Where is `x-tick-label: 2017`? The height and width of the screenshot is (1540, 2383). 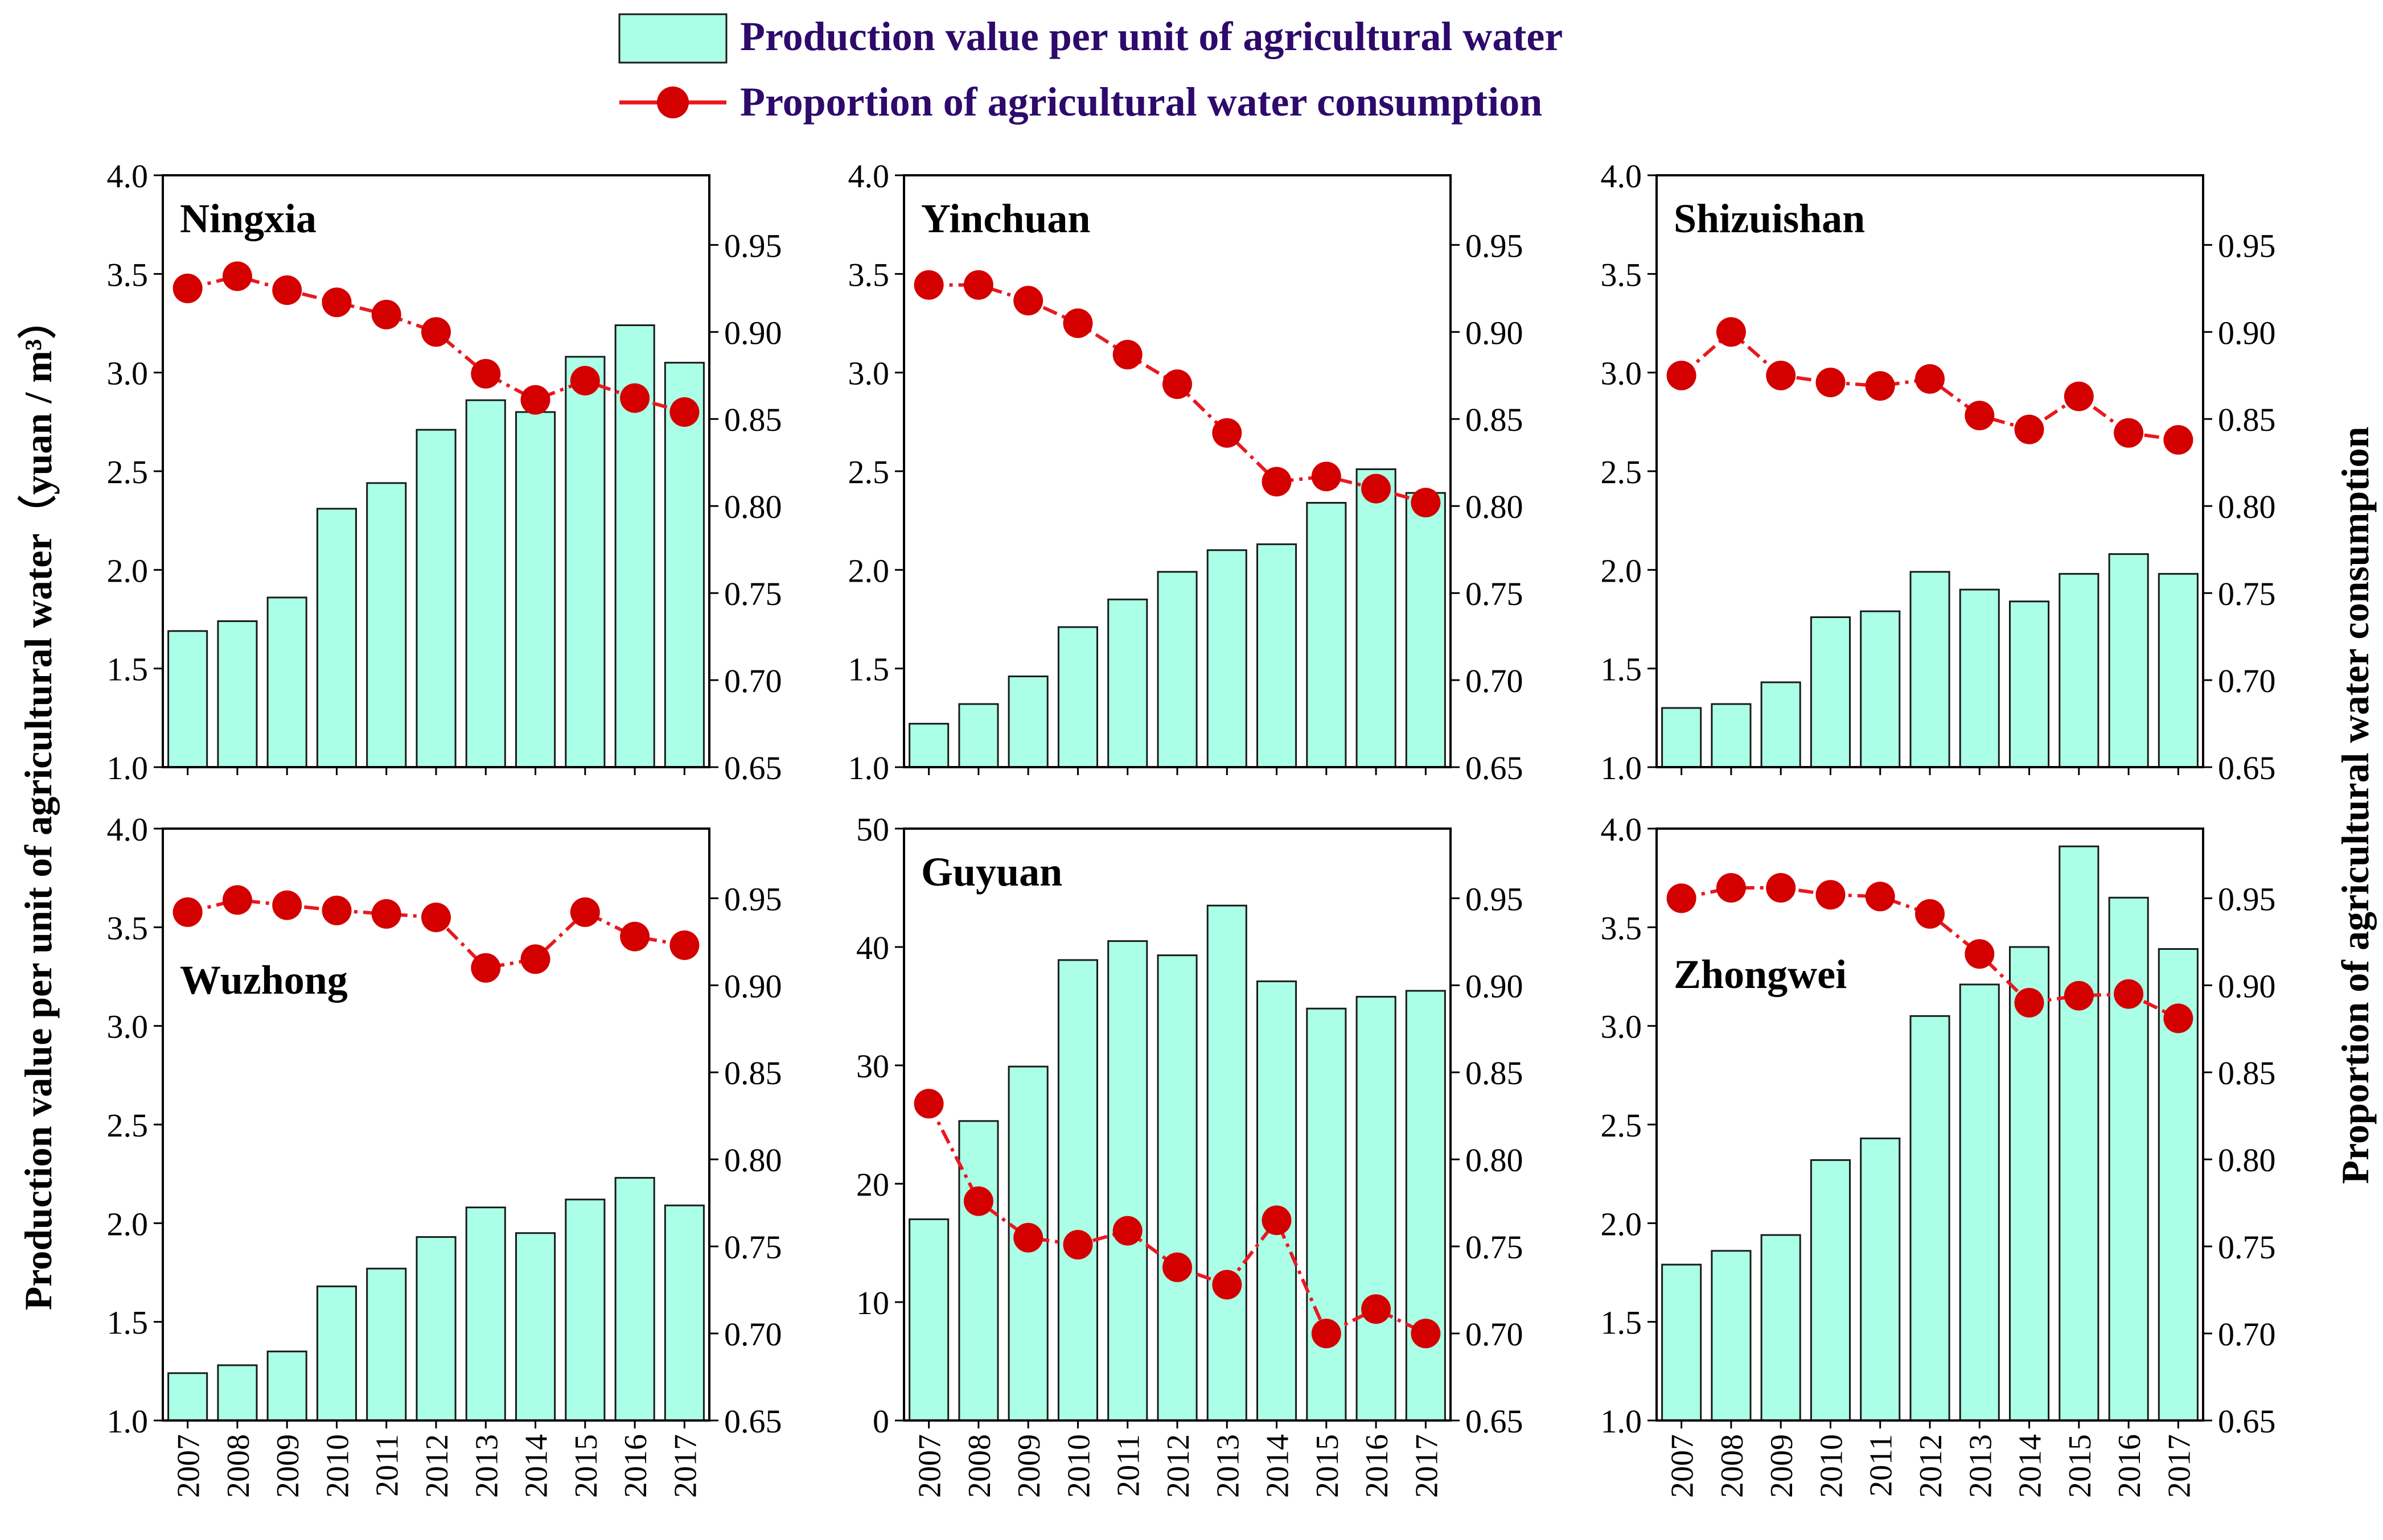
x-tick-label: 2017 is located at coordinates (2179, 1466).